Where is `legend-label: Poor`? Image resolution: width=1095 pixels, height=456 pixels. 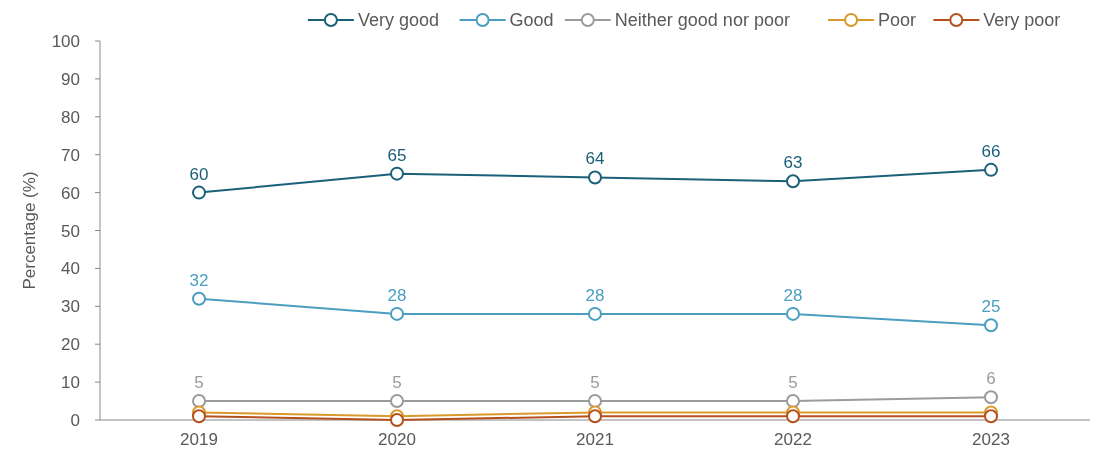 legend-label: Poor is located at coordinates (897, 20).